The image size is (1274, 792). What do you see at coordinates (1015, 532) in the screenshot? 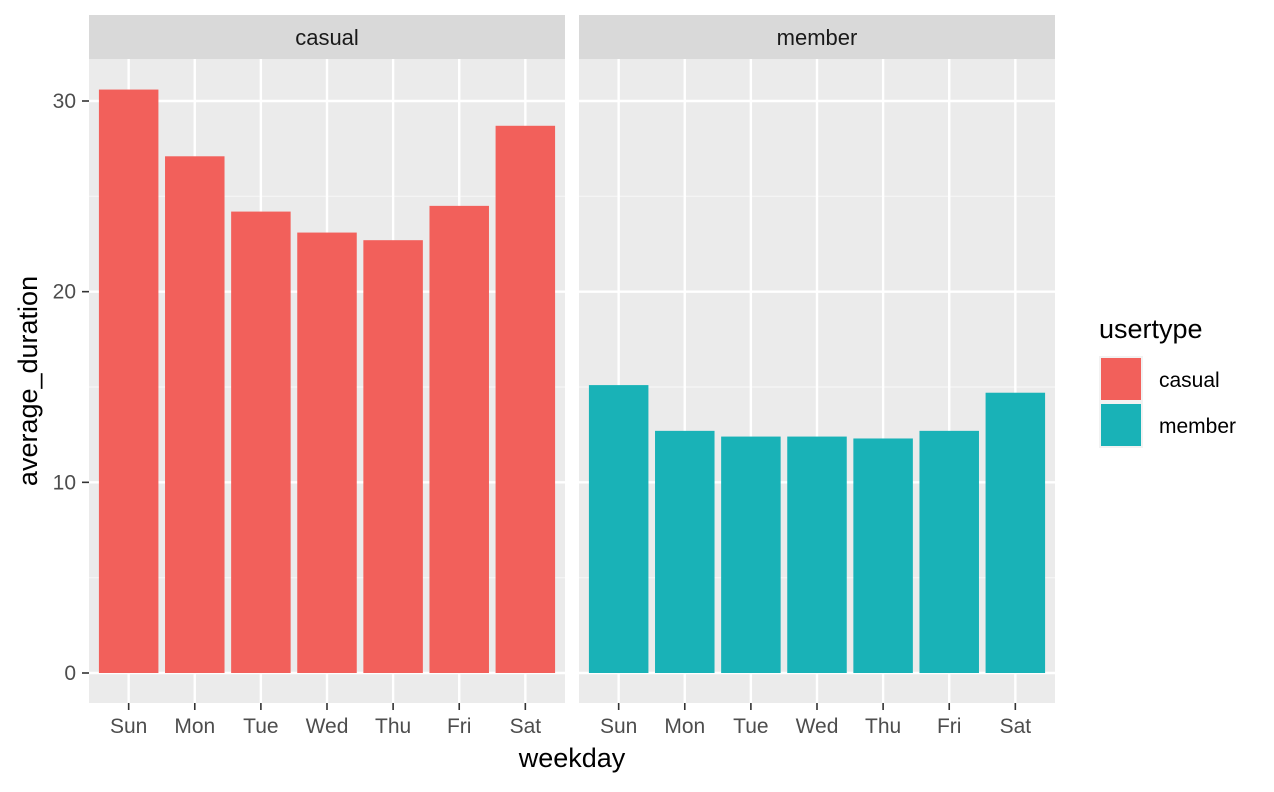
I see `bar-member-Sat` at bounding box center [1015, 532].